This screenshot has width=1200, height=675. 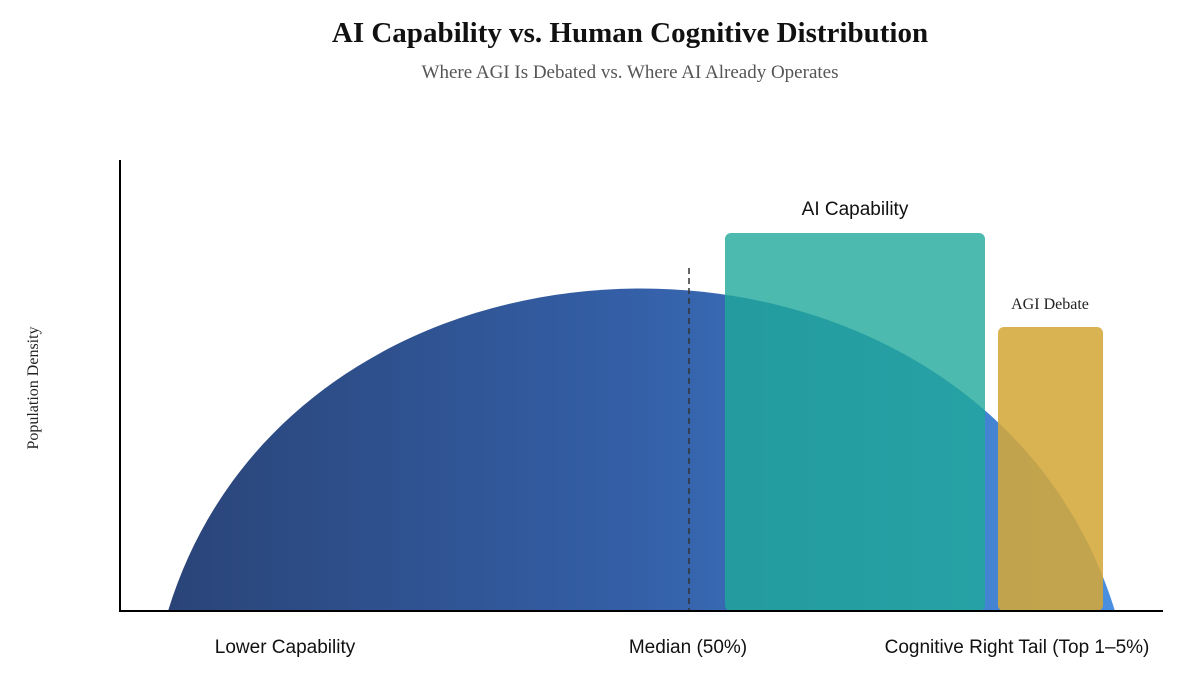 What do you see at coordinates (855, 209) in the screenshot?
I see `region-label: AI Capability` at bounding box center [855, 209].